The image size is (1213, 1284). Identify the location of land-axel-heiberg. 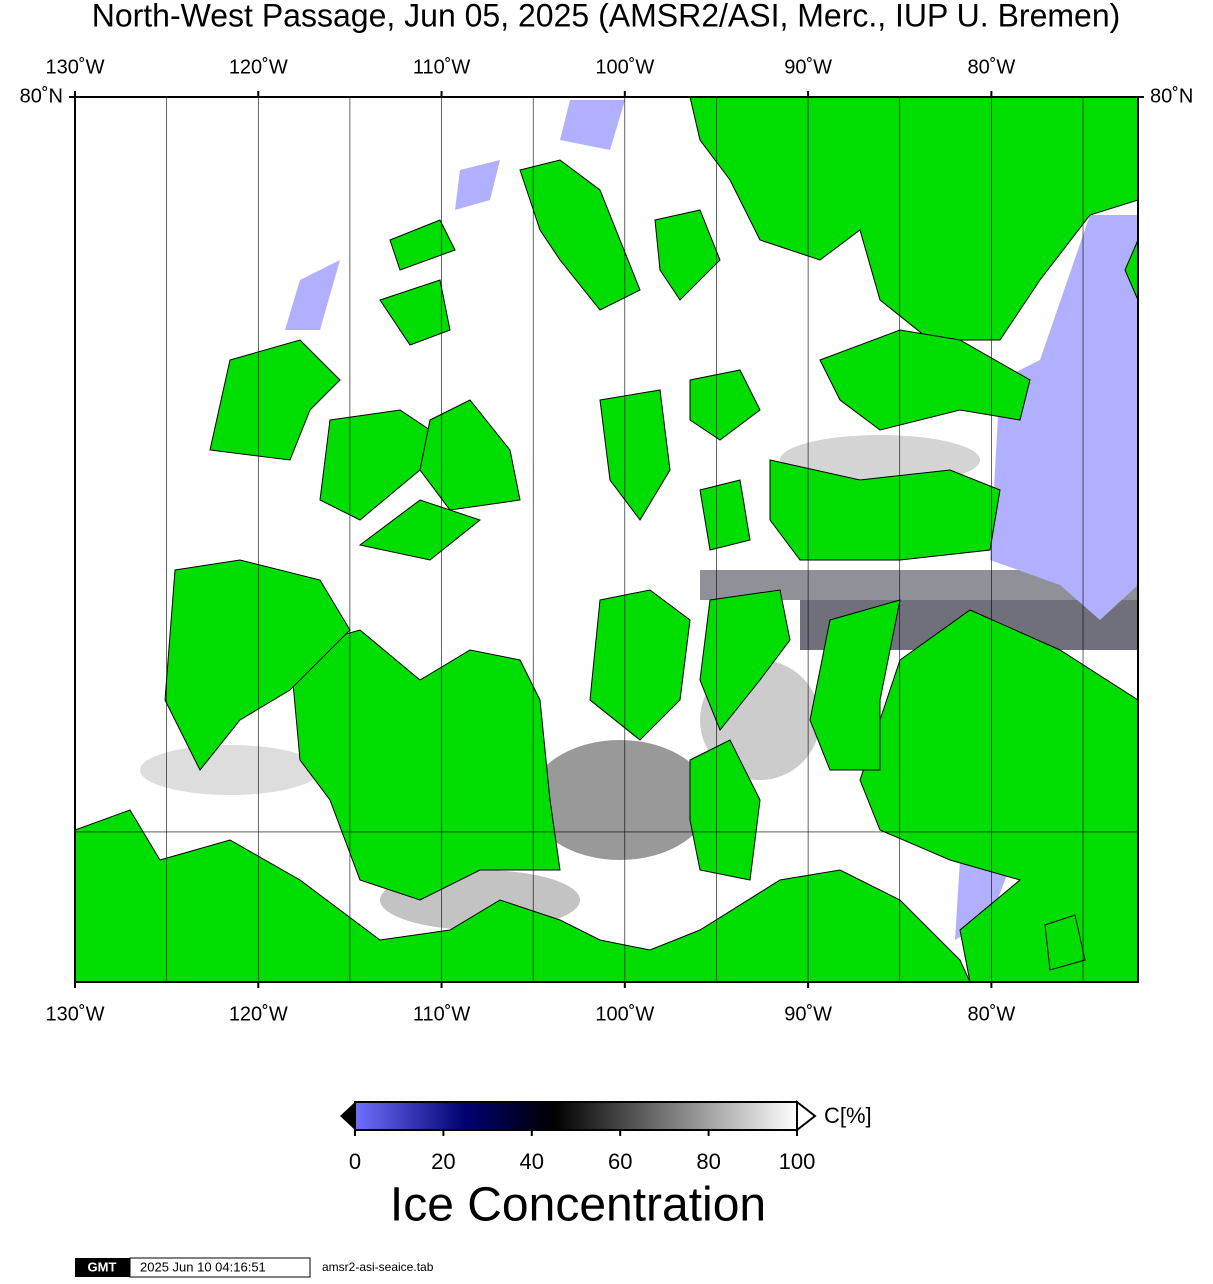
(580, 235).